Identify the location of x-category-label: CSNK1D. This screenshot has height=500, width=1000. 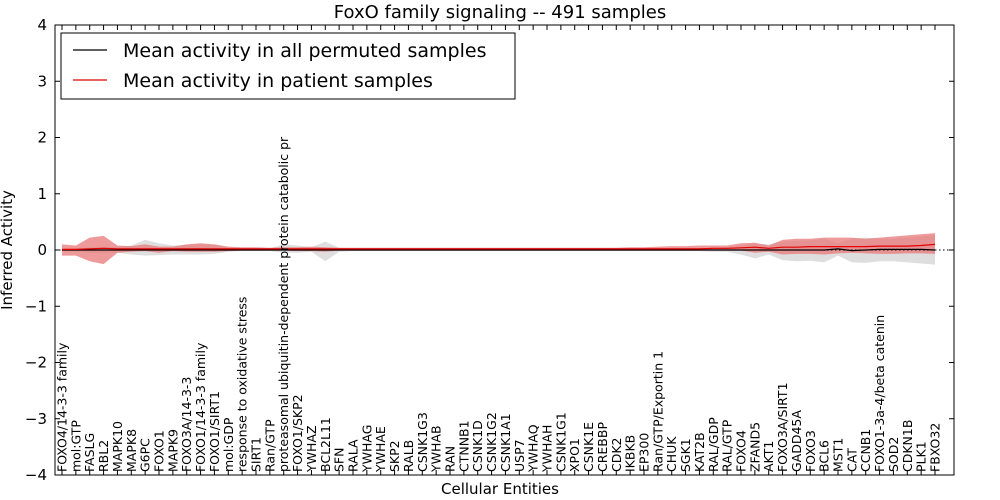
(477, 446).